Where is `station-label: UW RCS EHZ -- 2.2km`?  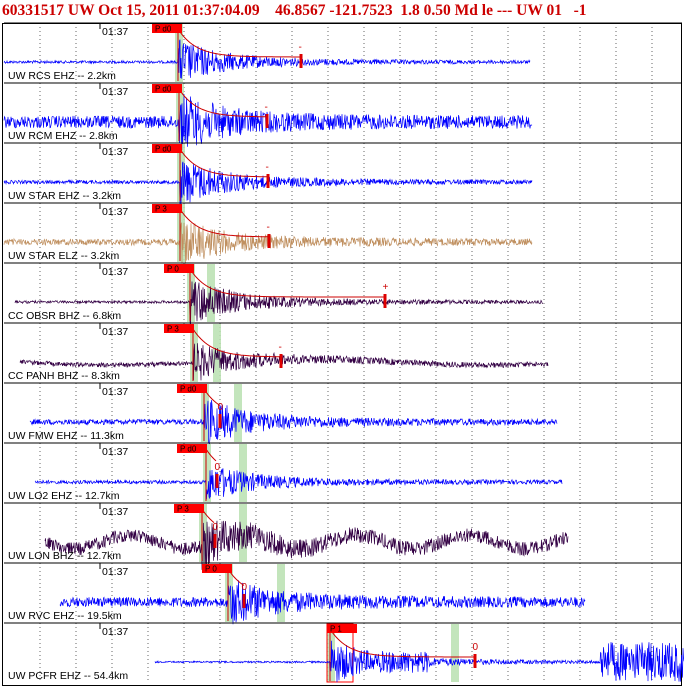
station-label: UW RCS EHZ -- 2.2km is located at coordinates (62, 76).